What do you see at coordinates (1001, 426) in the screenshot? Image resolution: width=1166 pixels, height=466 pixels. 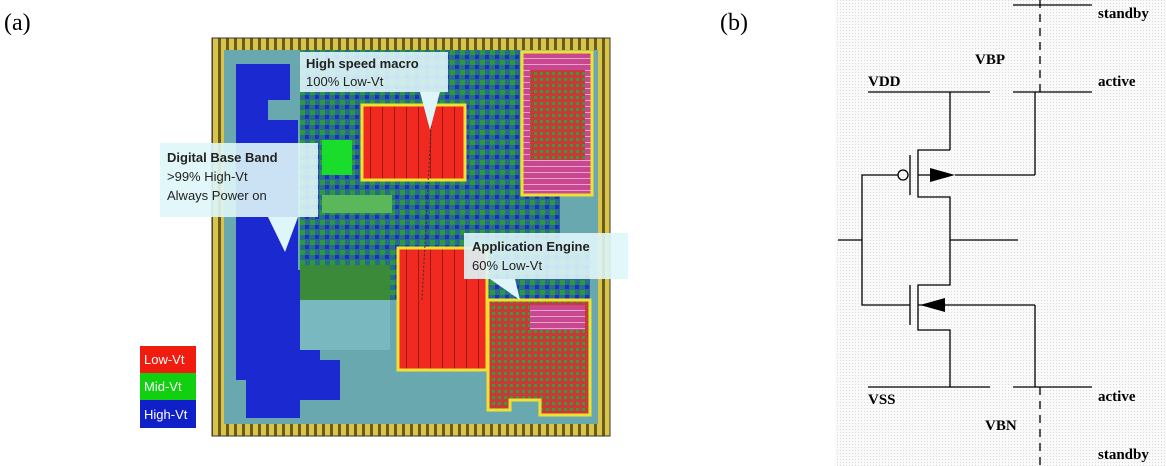 I see `circuit-label: VBN` at bounding box center [1001, 426].